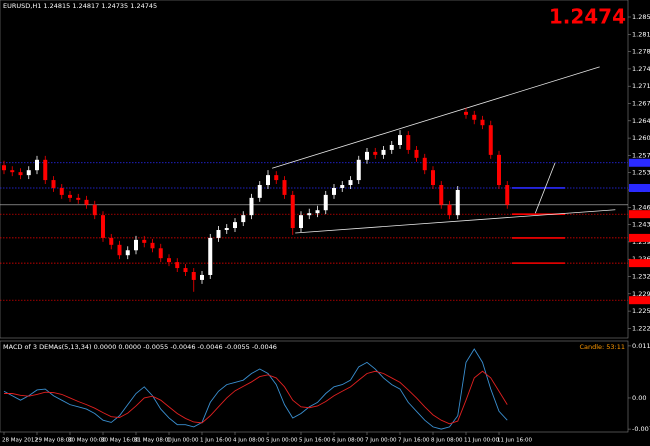  Describe the element at coordinates (153, 441) in the screenshot. I see `x-tick-label: 31 May 08:00` at that location.